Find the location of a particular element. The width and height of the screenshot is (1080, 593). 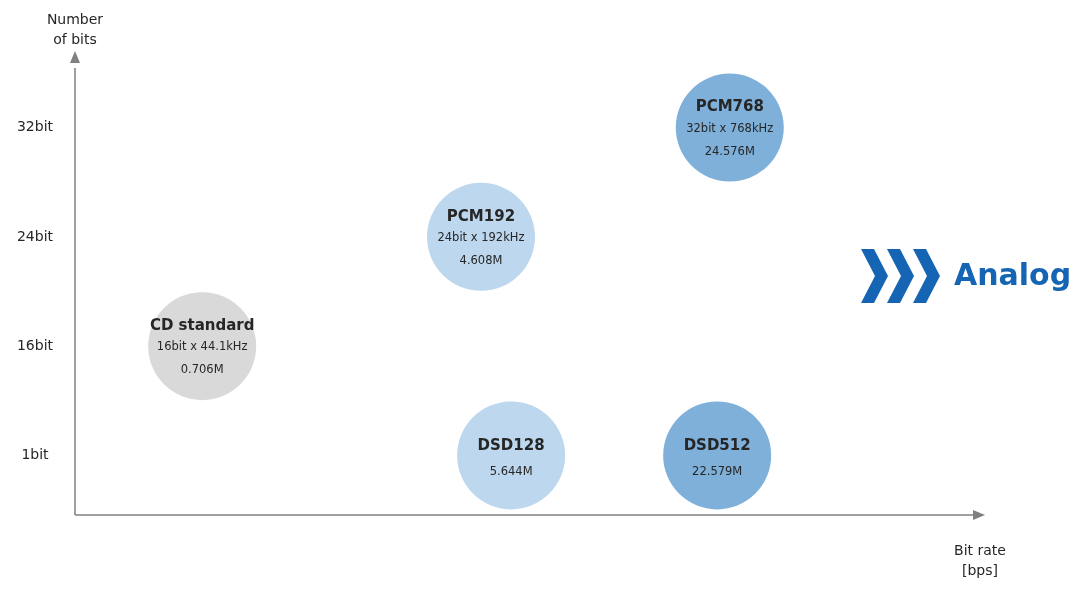

category-label: PCM768 is located at coordinates (729, 106).